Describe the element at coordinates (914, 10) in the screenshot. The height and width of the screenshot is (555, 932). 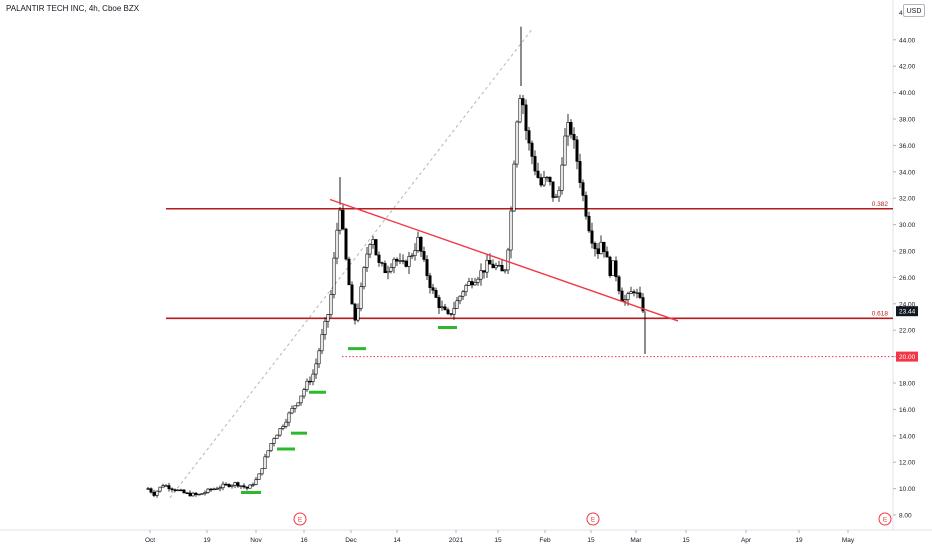
I see `currency-badge: USD` at that location.